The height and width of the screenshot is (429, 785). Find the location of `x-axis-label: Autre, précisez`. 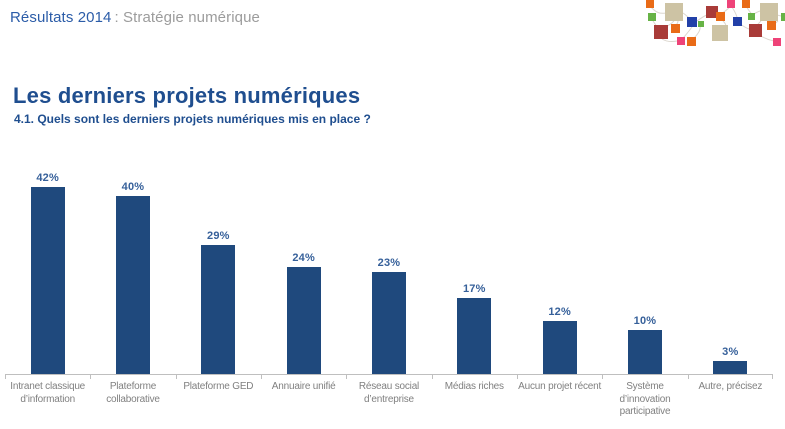

x-axis-label: Autre, précisez is located at coordinates (730, 386).